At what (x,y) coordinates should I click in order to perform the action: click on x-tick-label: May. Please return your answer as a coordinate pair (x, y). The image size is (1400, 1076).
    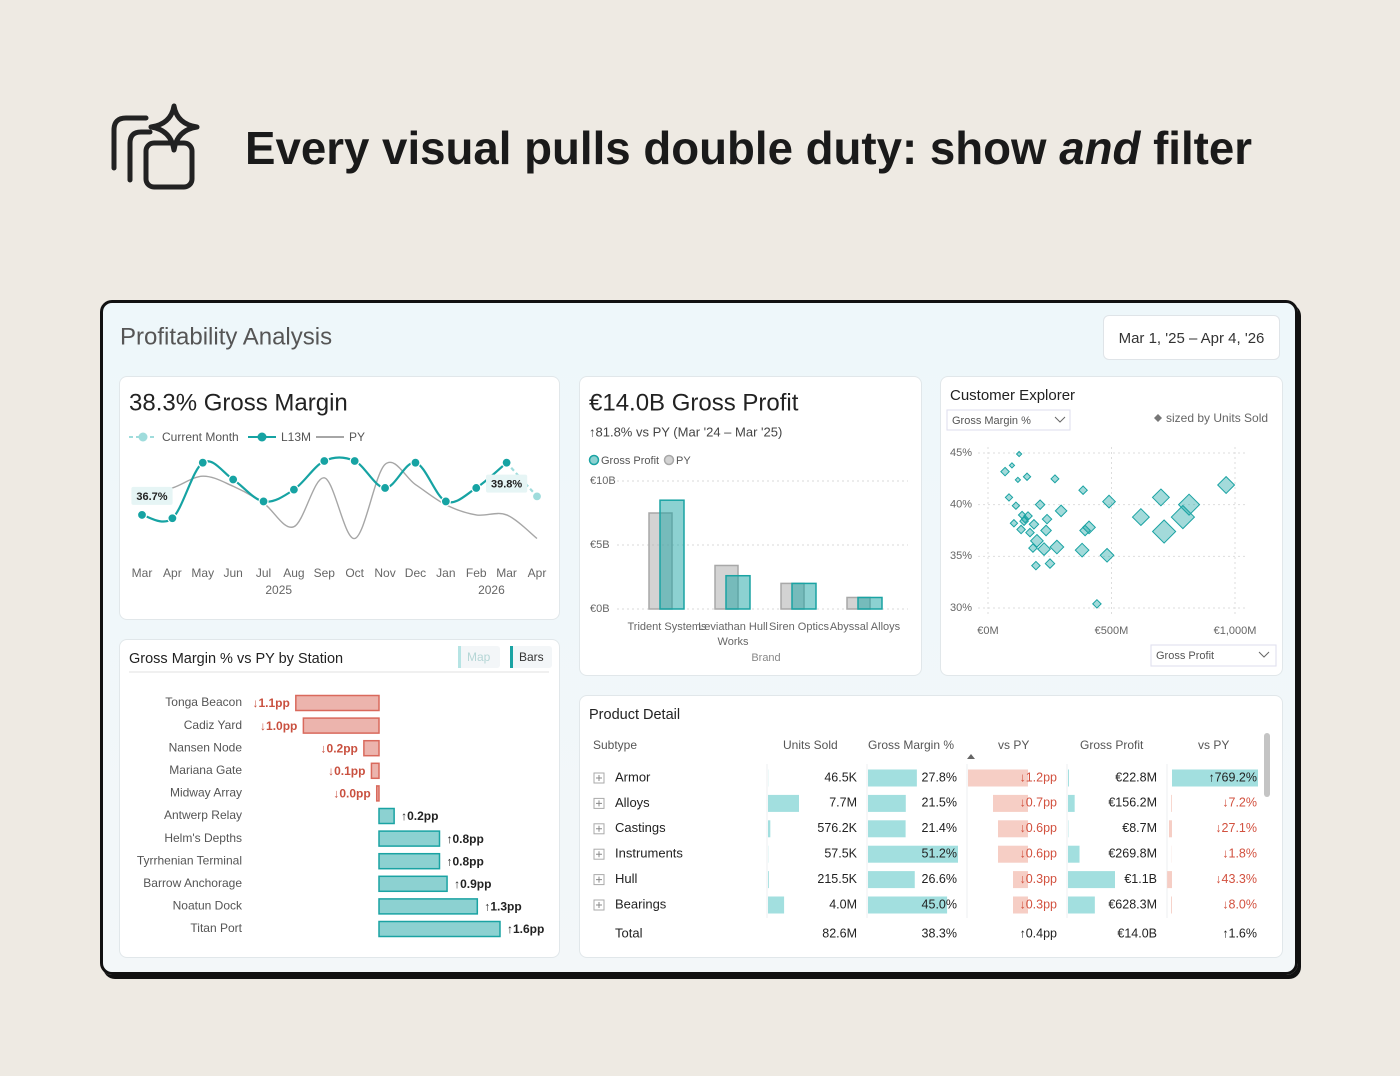
    Looking at the image, I should click on (202, 573).